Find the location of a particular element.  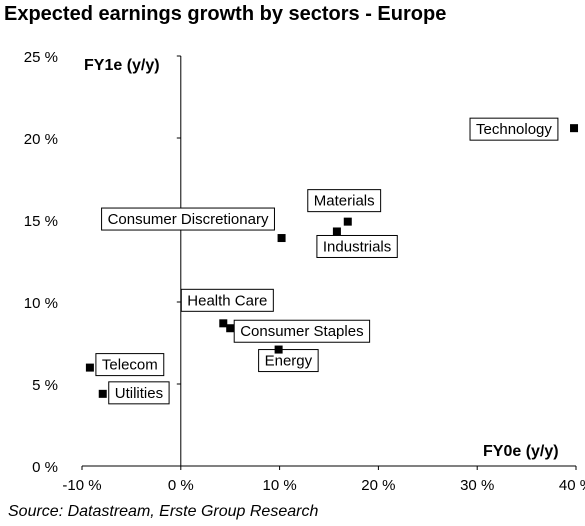

source-note: Source: Datastream, Erste Group Research is located at coordinates (163, 511).